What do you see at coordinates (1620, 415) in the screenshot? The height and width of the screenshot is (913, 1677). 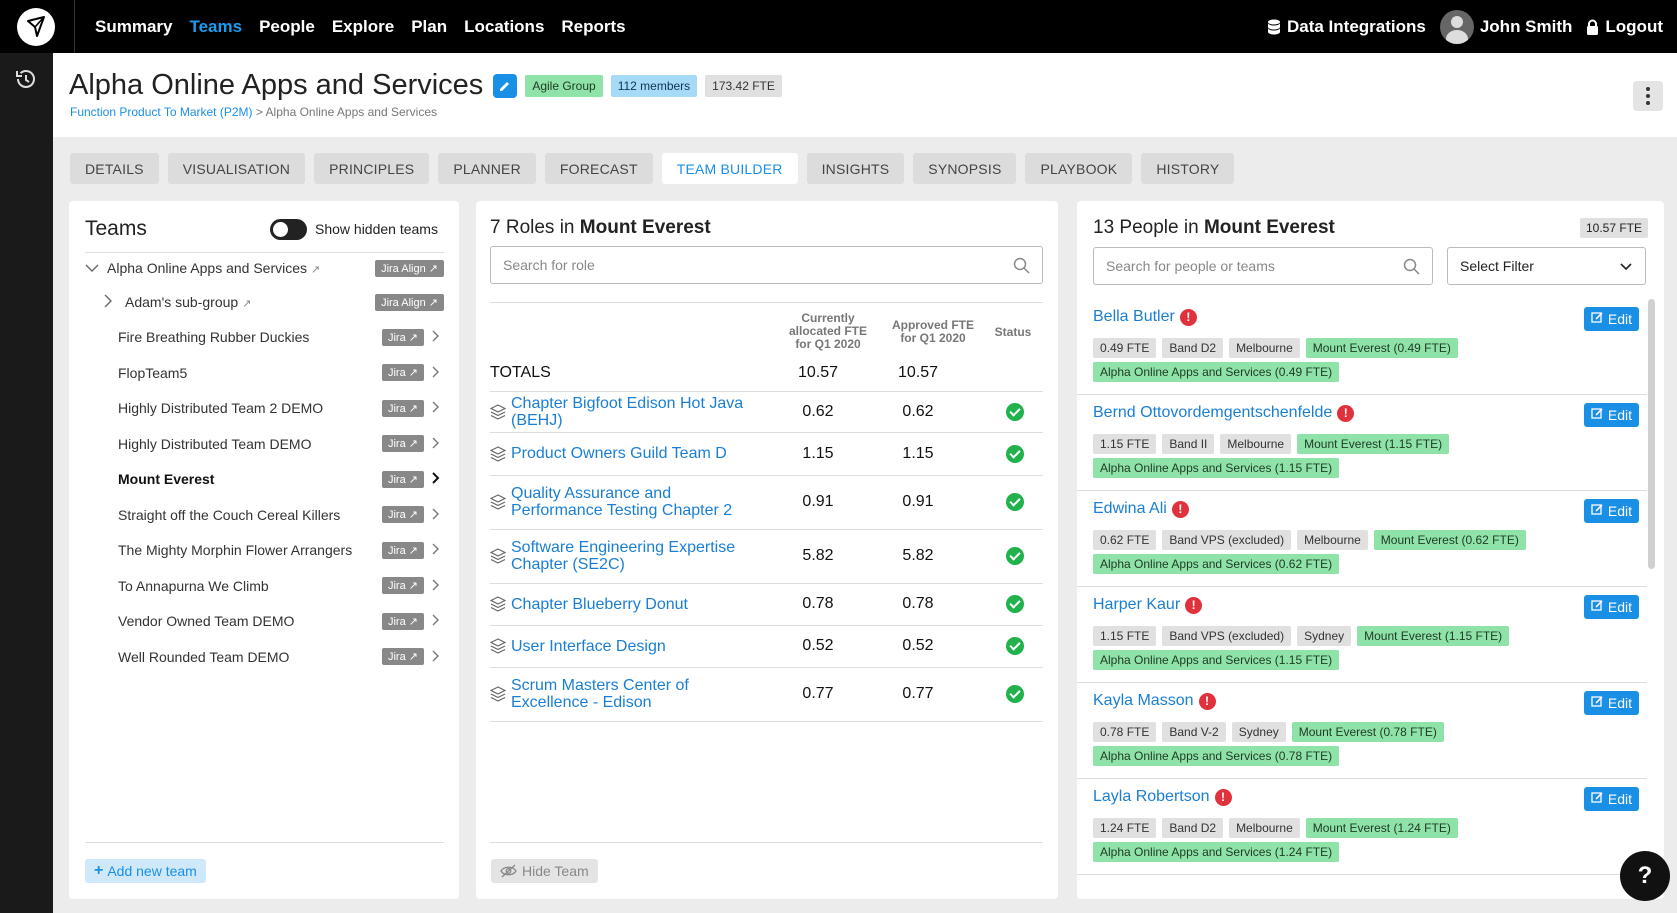 I see `edit-label: Edit` at bounding box center [1620, 415].